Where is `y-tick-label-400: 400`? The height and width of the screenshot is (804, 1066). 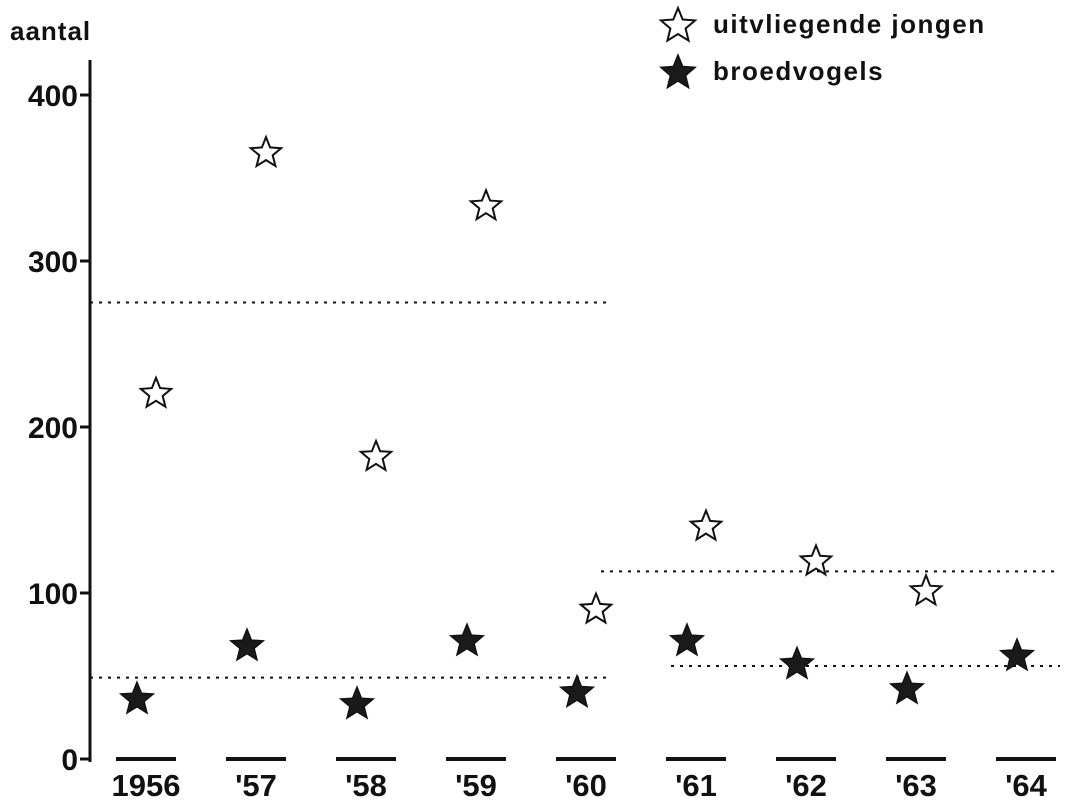
y-tick-label-400: 400 is located at coordinates (53, 96).